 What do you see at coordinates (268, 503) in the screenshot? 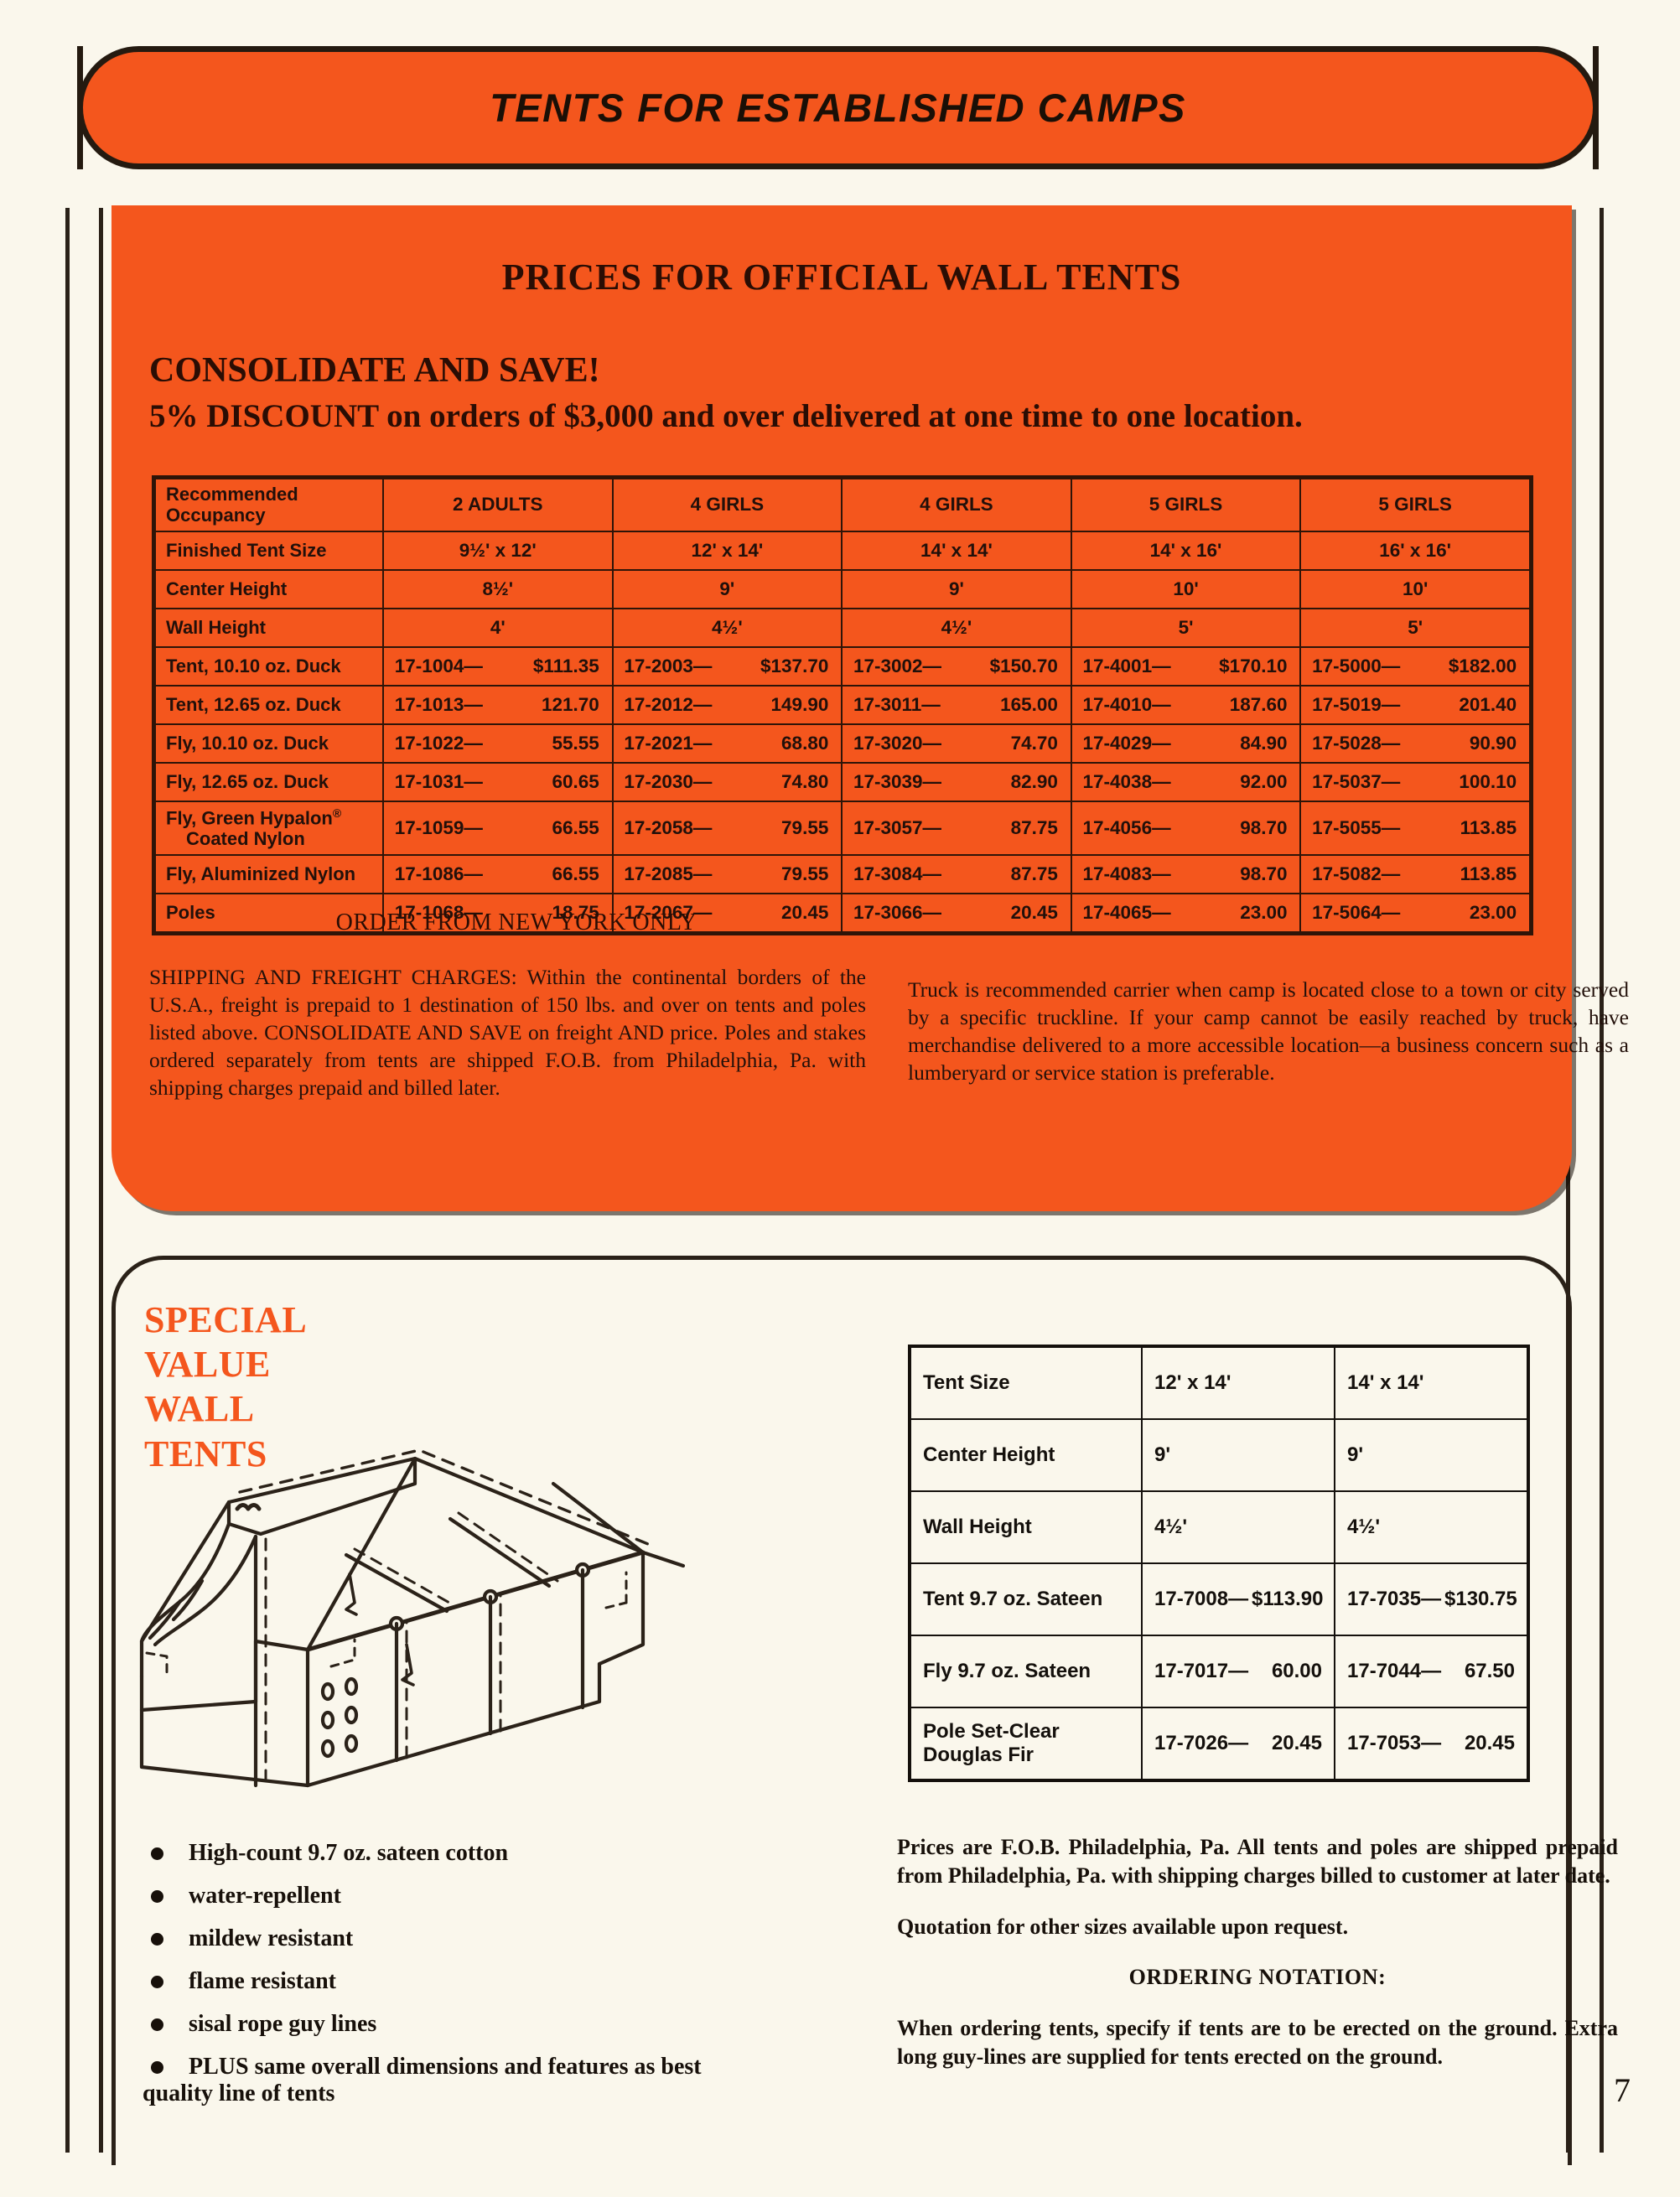
I see `row-label-occupancy: Recommended Occupancy` at bounding box center [268, 503].